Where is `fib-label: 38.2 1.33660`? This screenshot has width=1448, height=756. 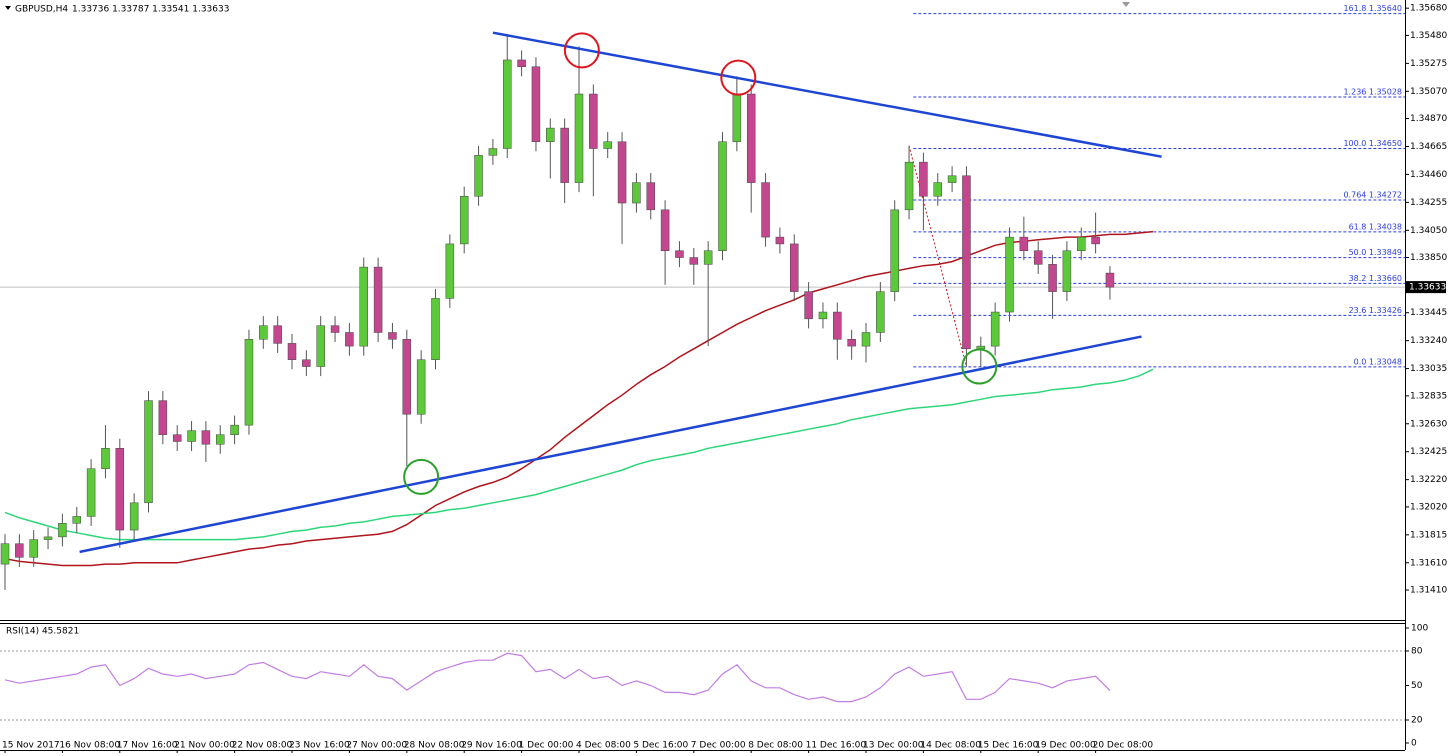 fib-label: 38.2 1.33660 is located at coordinates (1375, 278).